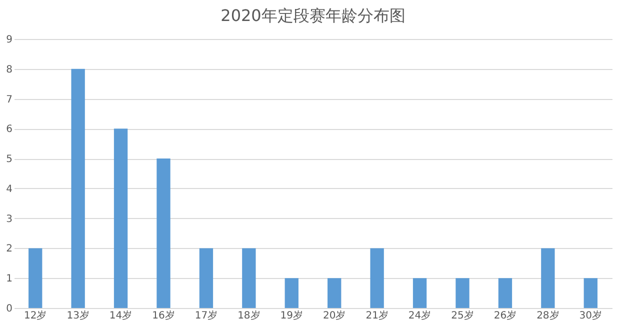 The image size is (624, 325). I want to click on y-tick-label: 7, so click(9, 100).